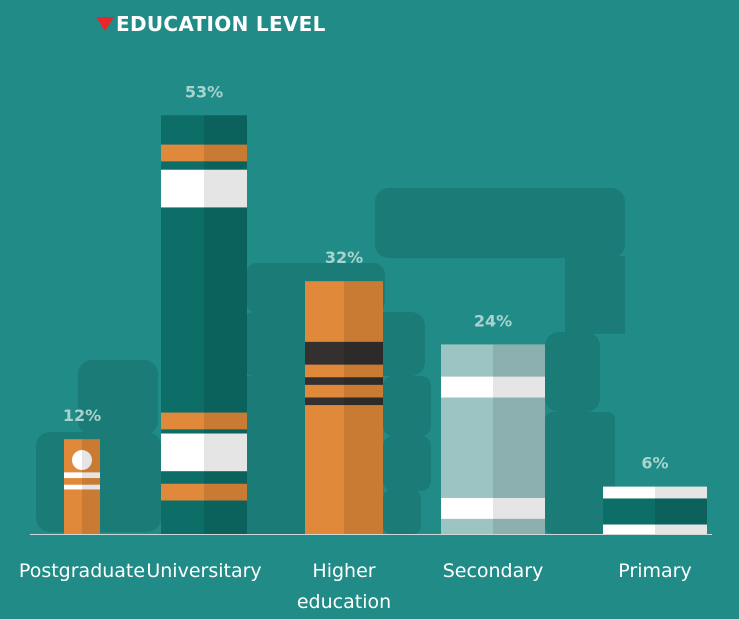  What do you see at coordinates (655, 571) in the screenshot?
I see `category-label: Primary` at bounding box center [655, 571].